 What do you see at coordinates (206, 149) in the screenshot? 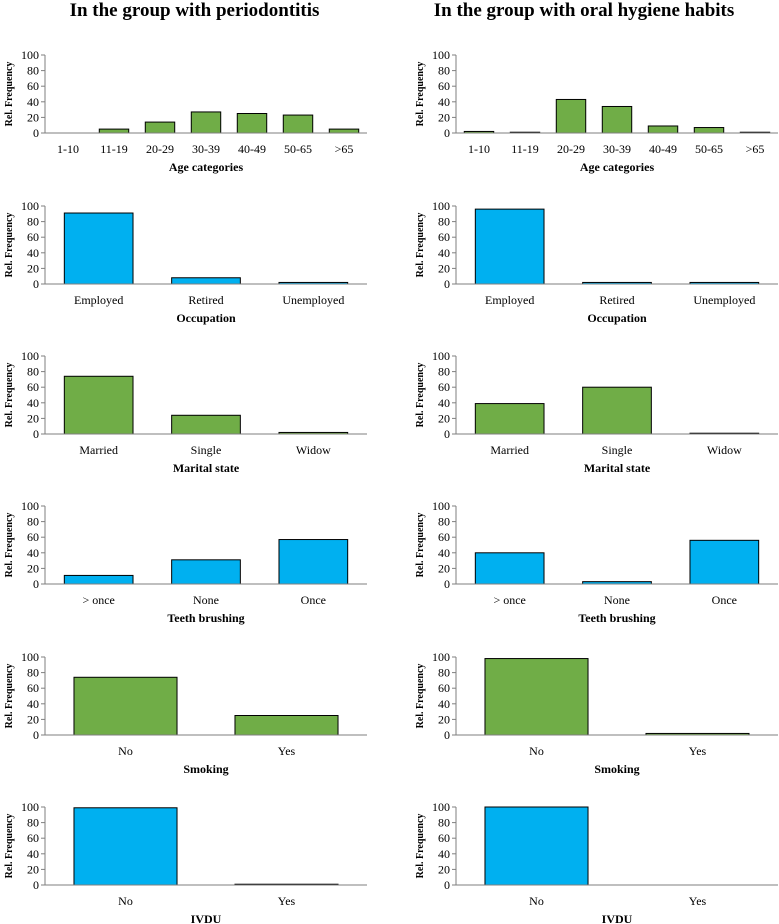
I see `x-tick-label-30-39: 30-39` at bounding box center [206, 149].